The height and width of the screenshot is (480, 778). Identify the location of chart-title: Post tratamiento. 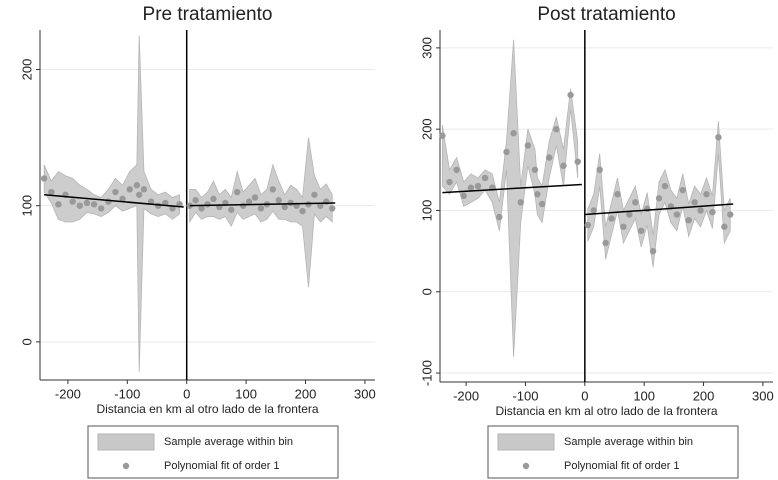
(606, 14).